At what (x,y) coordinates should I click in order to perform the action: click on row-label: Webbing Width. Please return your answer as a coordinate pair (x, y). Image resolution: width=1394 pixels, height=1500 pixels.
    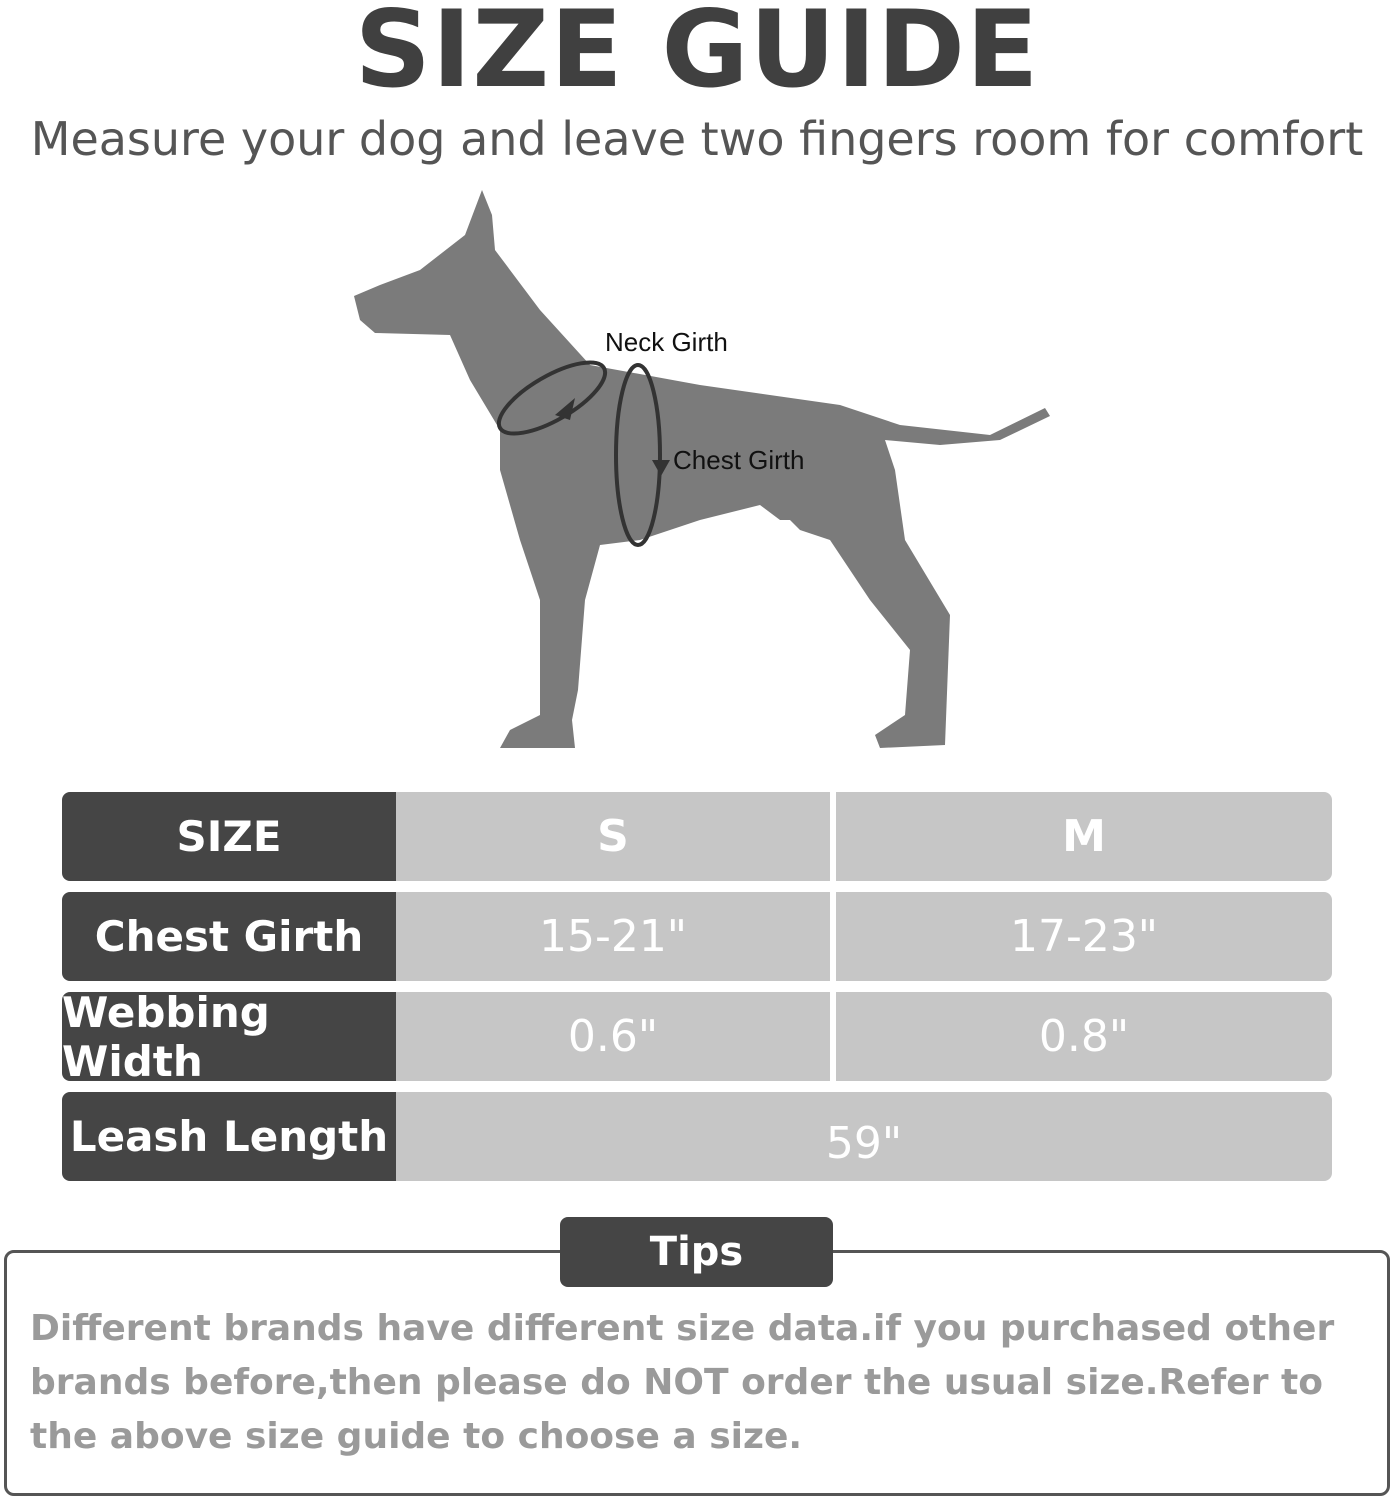
    Looking at the image, I should click on (229, 1037).